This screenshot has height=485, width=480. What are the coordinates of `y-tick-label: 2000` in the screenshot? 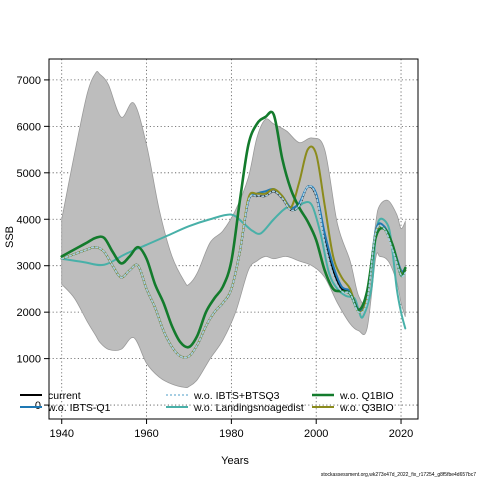 It's located at (29, 313).